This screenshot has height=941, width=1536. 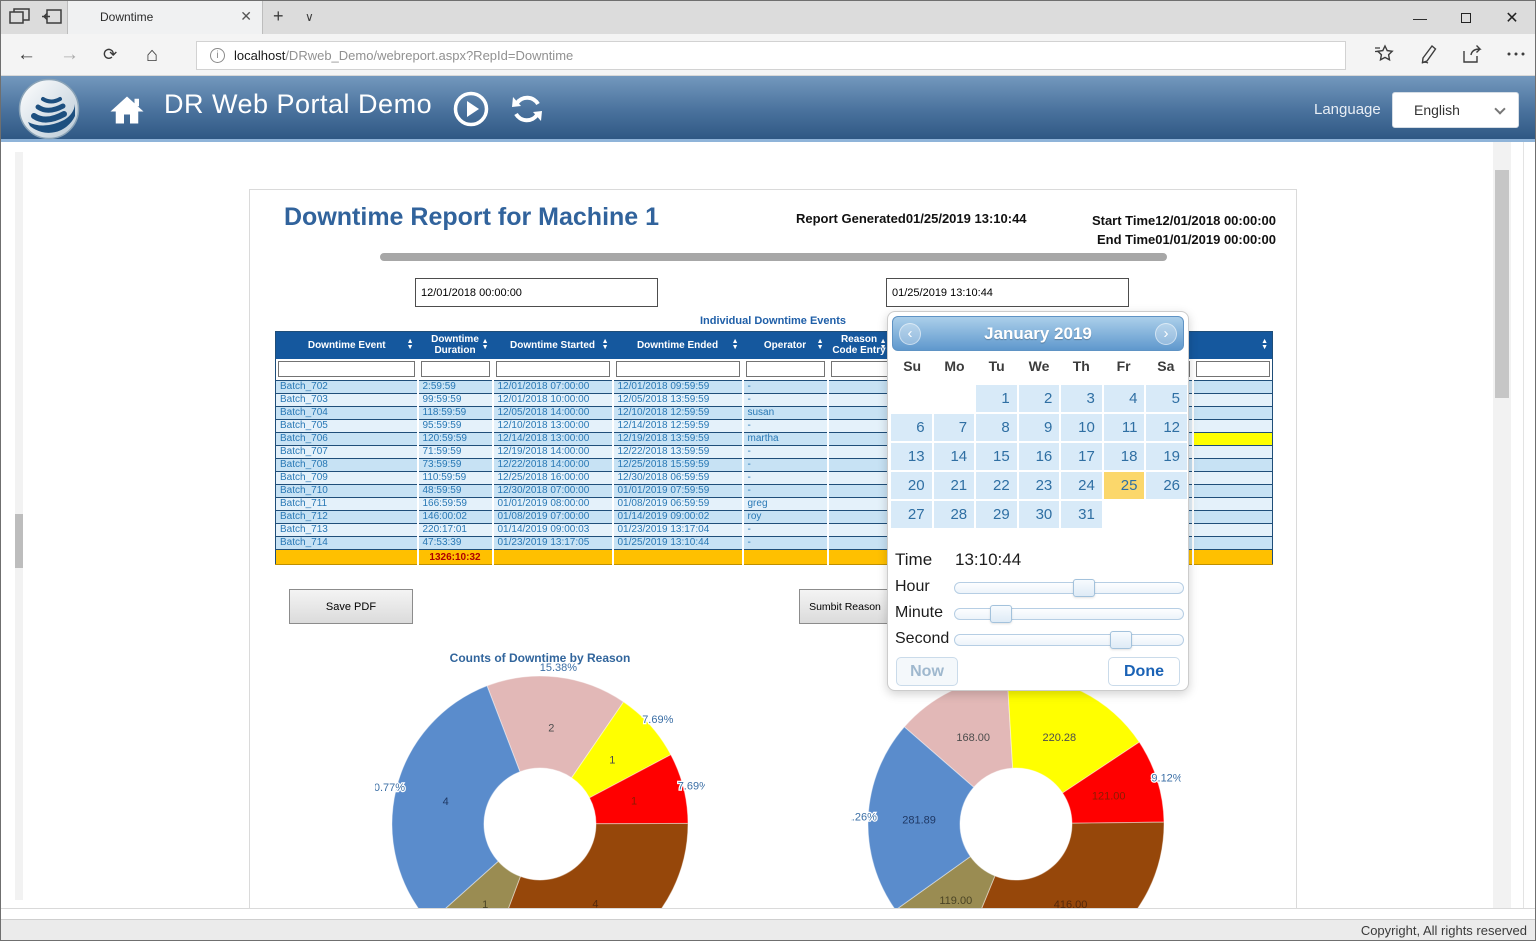 I want to click on calendar-prev-icon: ‹, so click(x=910, y=334).